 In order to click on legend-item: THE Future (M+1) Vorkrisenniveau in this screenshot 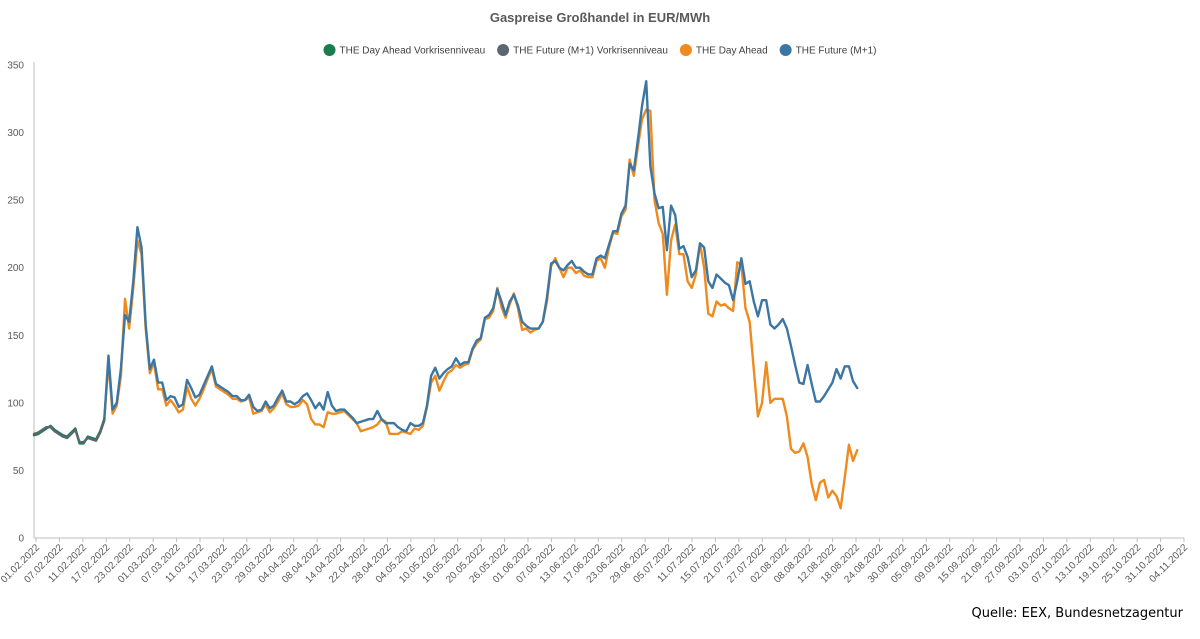, I will do `click(582, 50)`.